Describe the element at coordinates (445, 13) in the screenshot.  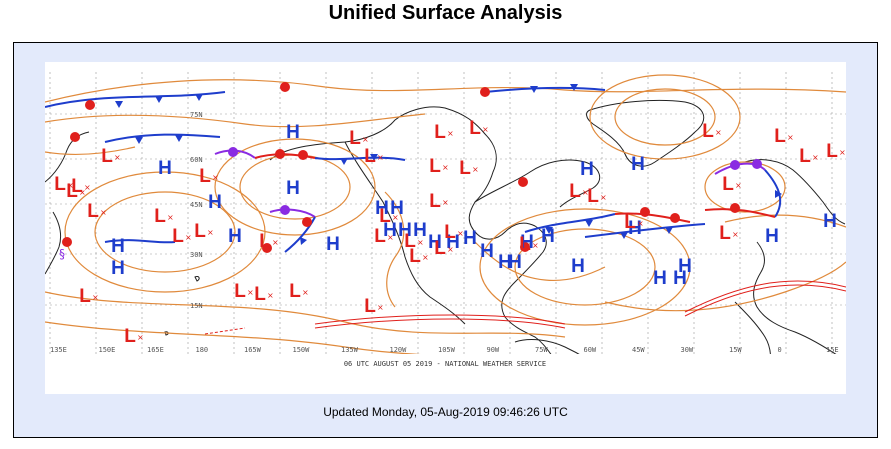
I see `page-title: Unified Surface Analysis` at that location.